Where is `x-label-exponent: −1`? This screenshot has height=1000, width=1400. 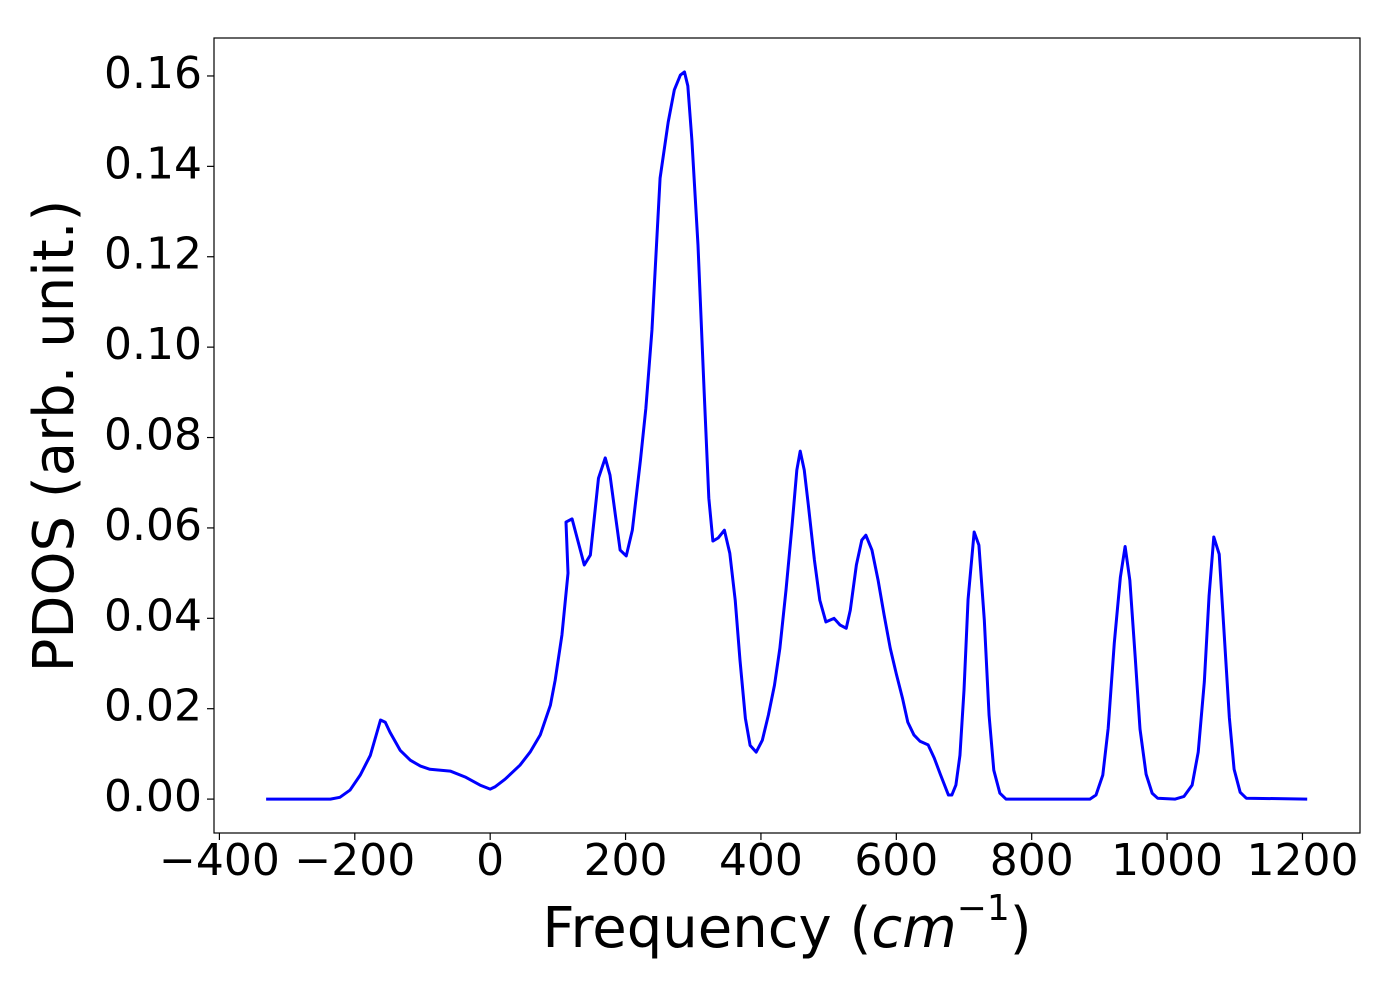
x-label-exponent: −1 is located at coordinates (983, 908).